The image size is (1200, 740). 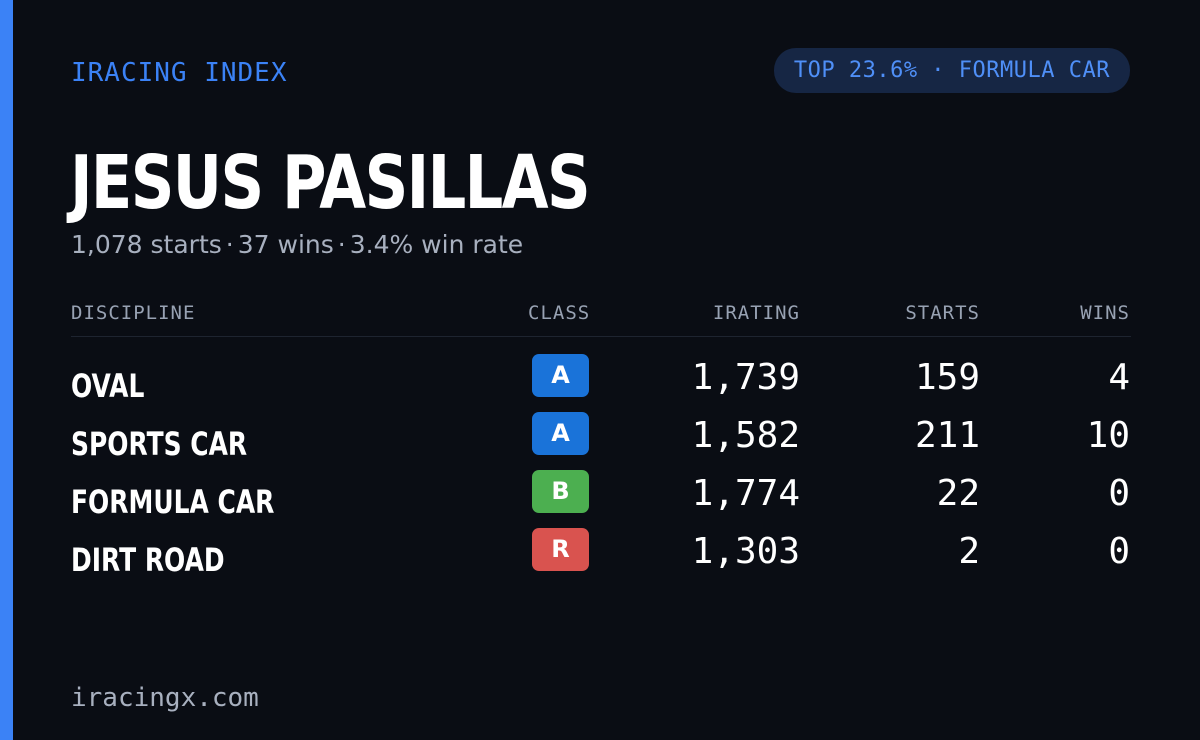 I want to click on discipline-name: FORMULA CAR, so click(x=173, y=502).